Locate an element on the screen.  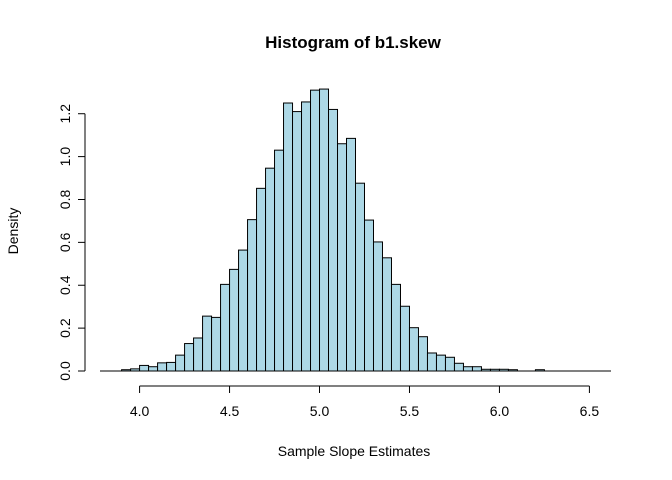
y-axis-label: Density is located at coordinates (13, 231).